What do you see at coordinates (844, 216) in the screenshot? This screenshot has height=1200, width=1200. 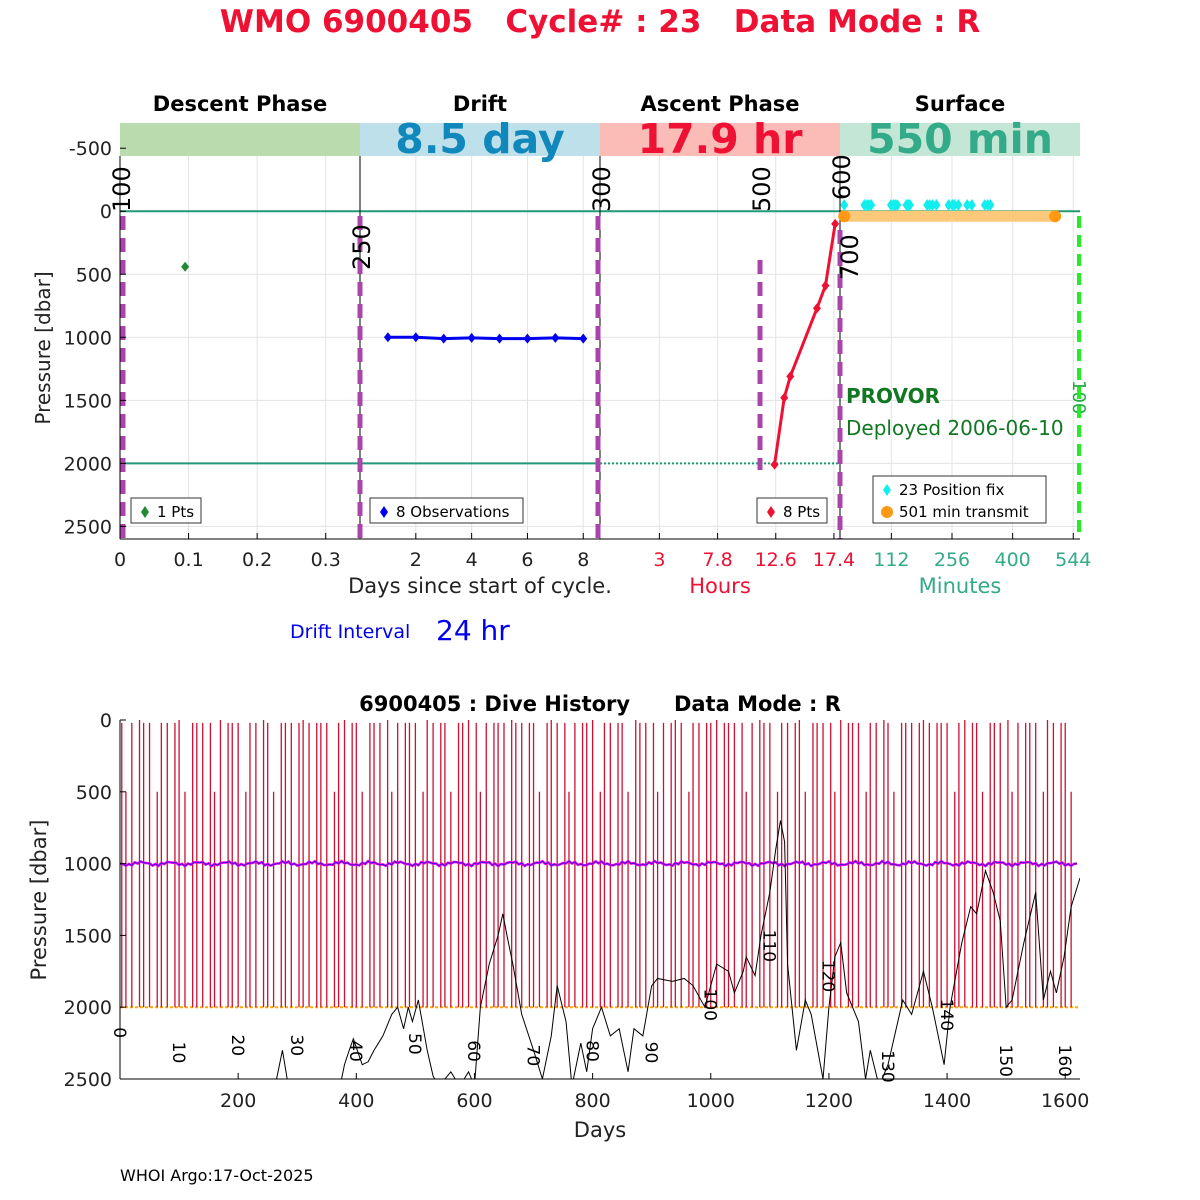 I see `transmit-start-point` at bounding box center [844, 216].